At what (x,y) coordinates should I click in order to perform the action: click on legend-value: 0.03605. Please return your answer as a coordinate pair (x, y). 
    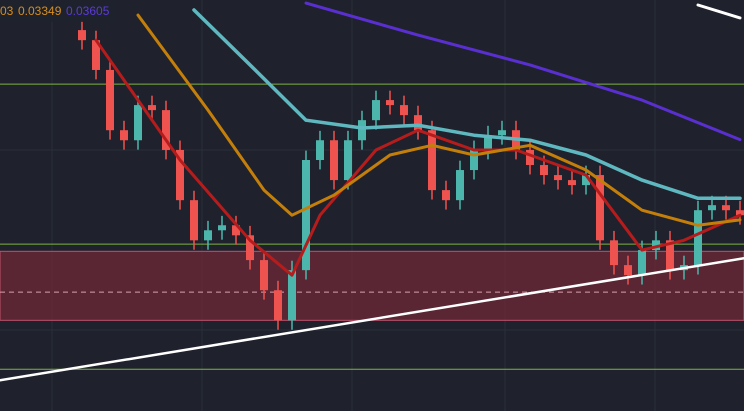
    Looking at the image, I should click on (88, 11).